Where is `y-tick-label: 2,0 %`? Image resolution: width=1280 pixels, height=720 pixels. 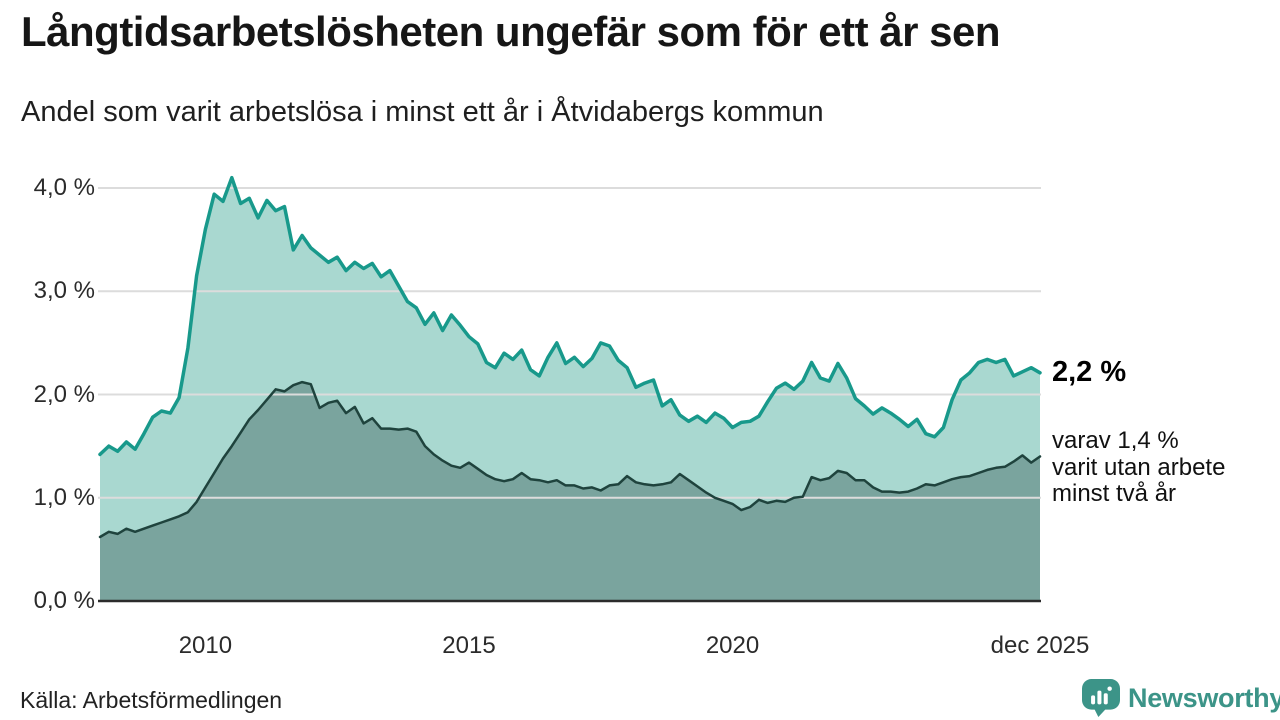
y-tick-label: 2,0 % is located at coordinates (64, 394).